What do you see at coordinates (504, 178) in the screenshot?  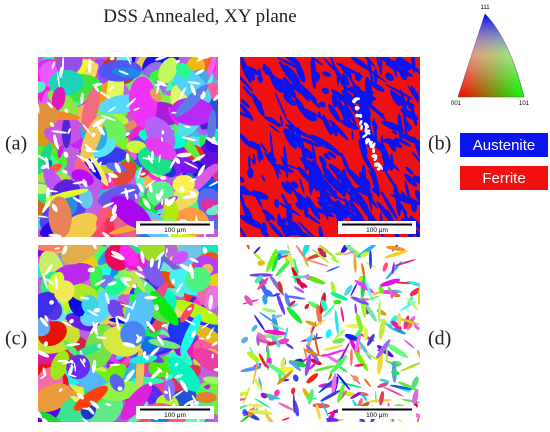 I see `legend-swatch` at bounding box center [504, 178].